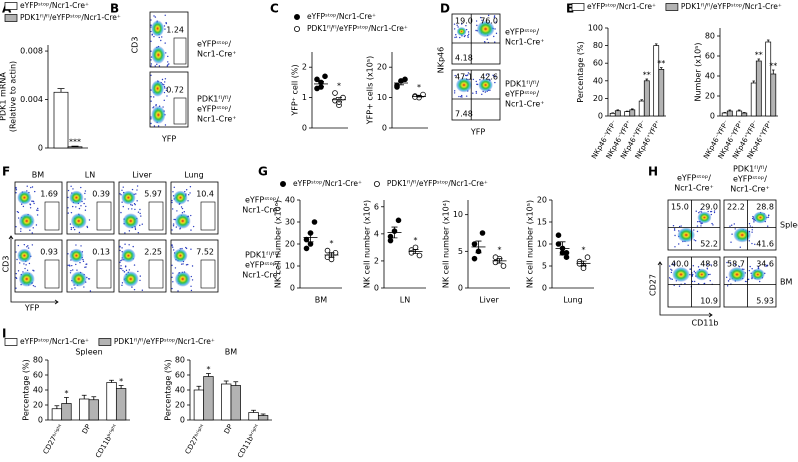  What do you see at coordinates (31, 308) in the screenshot?
I see `axis-label: YFP` at bounding box center [31, 308].